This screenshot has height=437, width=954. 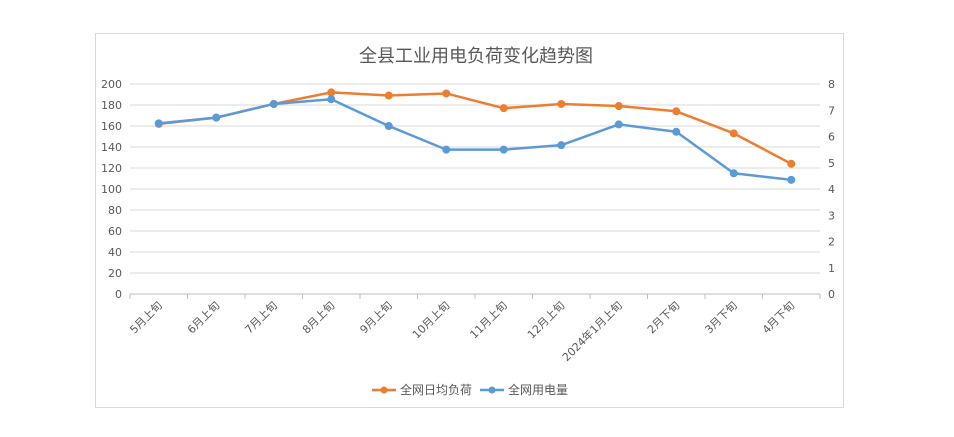 I want to click on x-tick-label: 12月上旬, so click(x=546, y=320).